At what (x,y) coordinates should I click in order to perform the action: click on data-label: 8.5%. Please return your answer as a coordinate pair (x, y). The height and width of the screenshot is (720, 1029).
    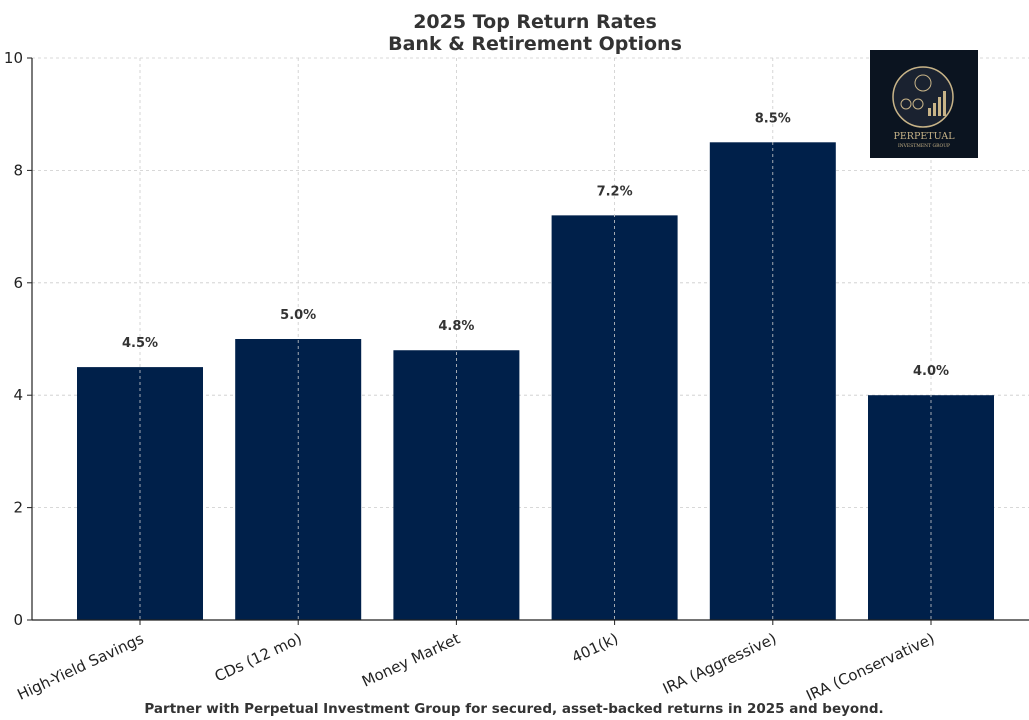
    Looking at the image, I should click on (773, 118).